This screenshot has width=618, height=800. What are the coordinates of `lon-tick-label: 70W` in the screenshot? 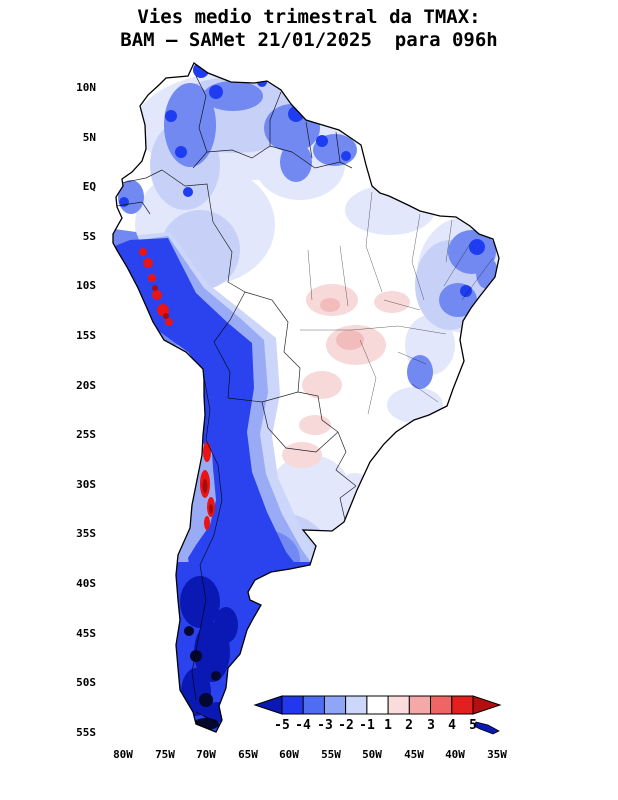 It's located at (206, 754).